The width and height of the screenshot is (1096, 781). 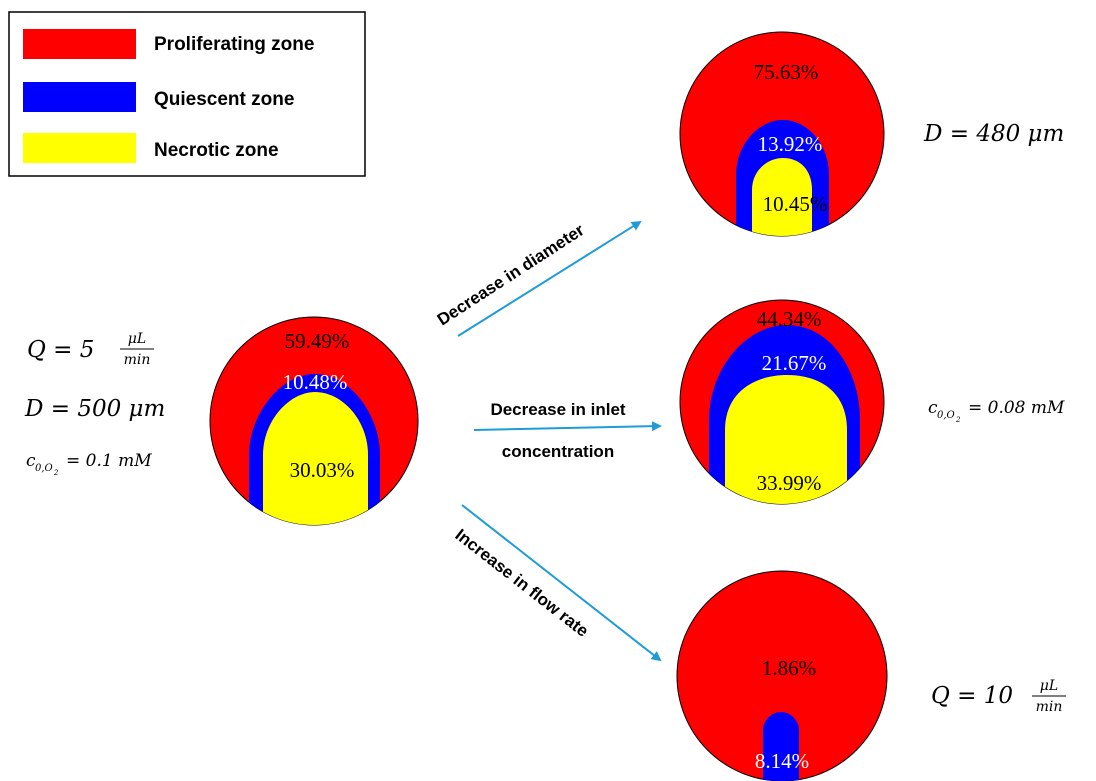 I want to click on legend-label-necrotic: Necrotic zone, so click(x=216, y=150).